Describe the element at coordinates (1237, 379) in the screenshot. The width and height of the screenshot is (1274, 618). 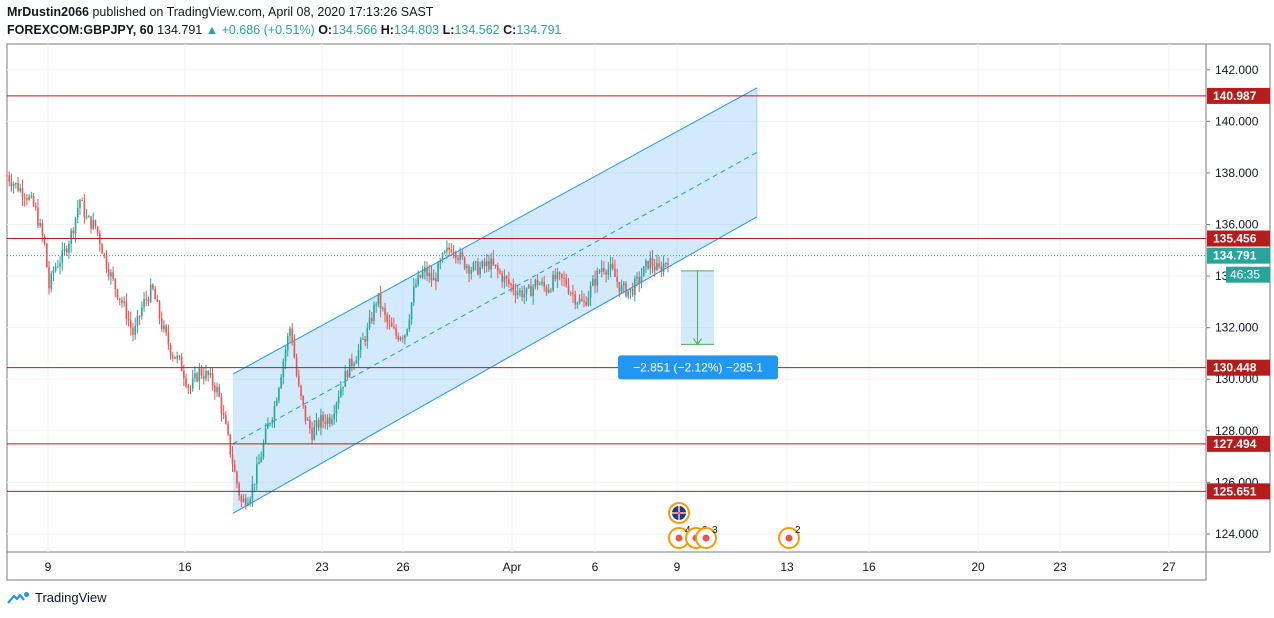
I see `y-tick-label: 130.000` at that location.